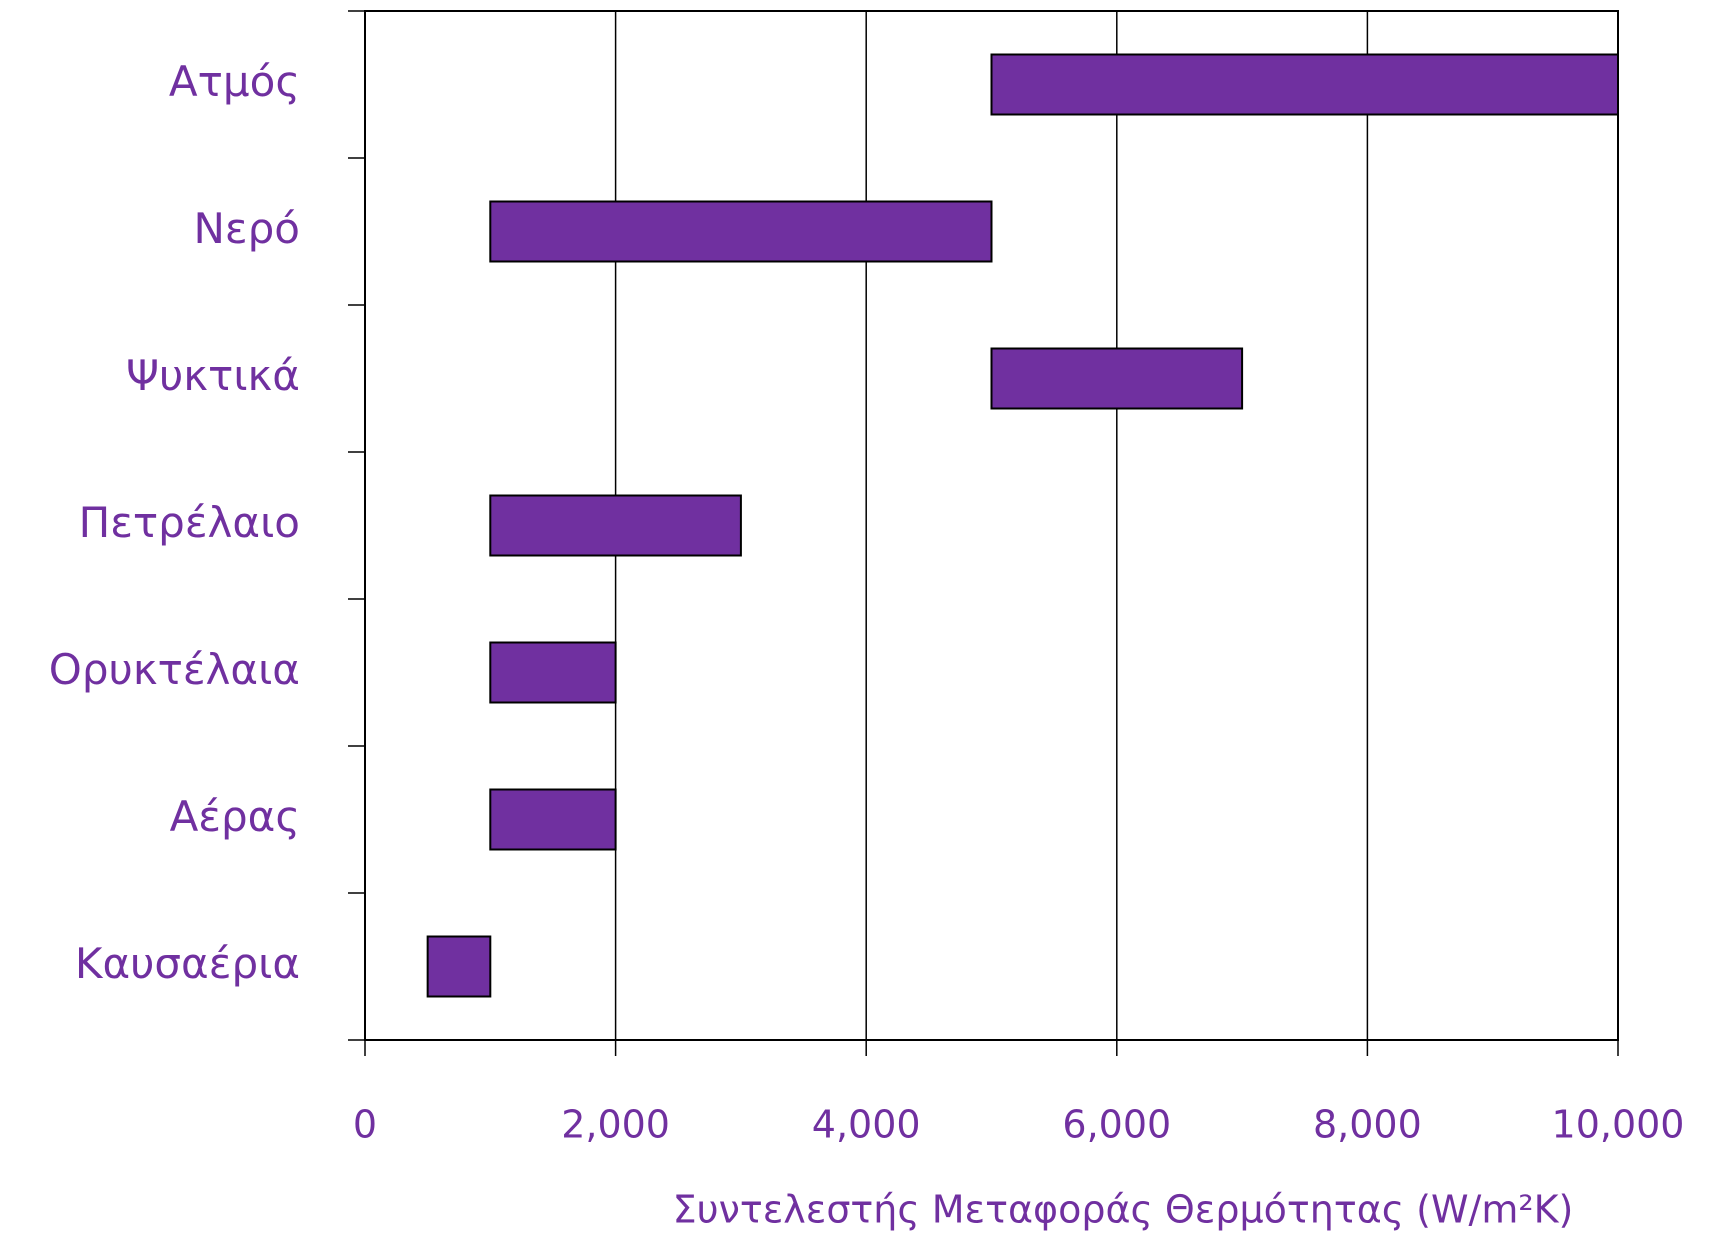 This screenshot has height=1235, width=1725. I want to click on y-tick-label: Νερό, so click(247, 228).